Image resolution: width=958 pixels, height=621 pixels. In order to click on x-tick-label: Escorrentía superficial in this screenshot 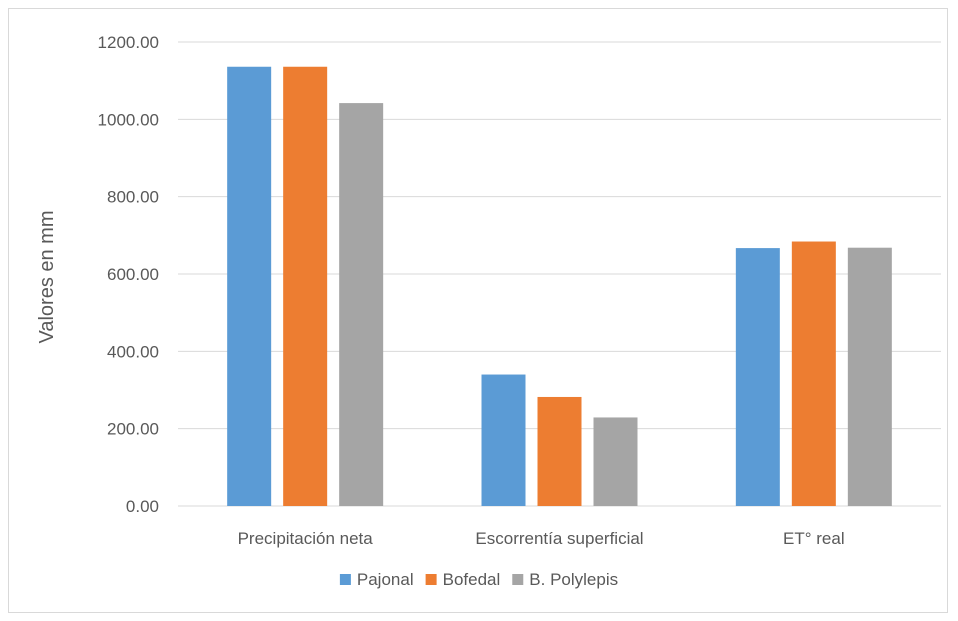, I will do `click(559, 538)`.